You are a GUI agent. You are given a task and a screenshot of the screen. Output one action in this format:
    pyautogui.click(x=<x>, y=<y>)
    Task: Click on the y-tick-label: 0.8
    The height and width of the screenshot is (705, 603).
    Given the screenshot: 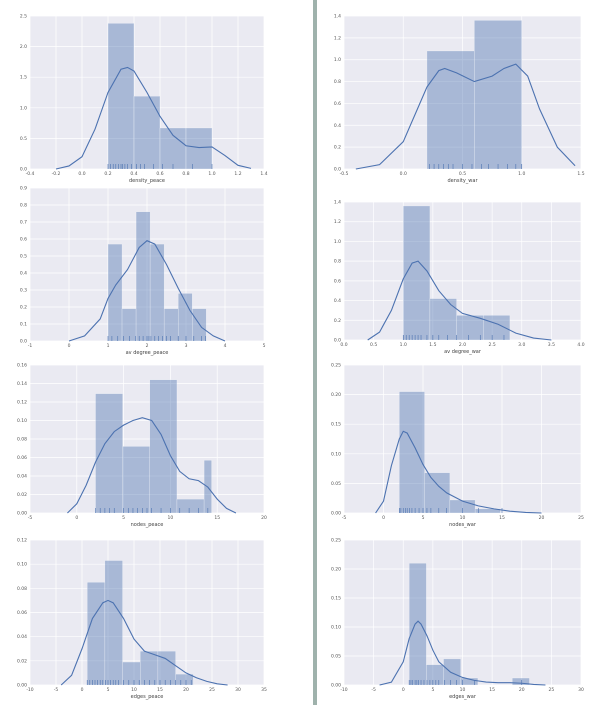 What is the action you would take?
    pyautogui.click(x=23, y=206)
    